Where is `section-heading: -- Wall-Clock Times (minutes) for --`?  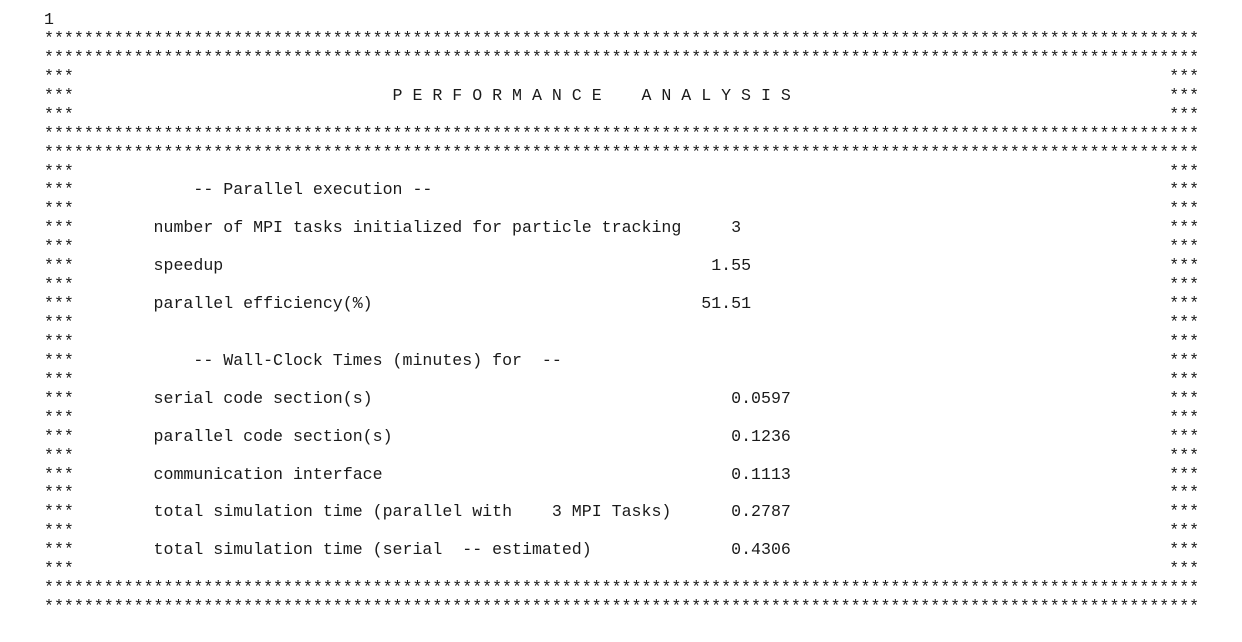 section-heading: -- Wall-Clock Times (minutes) for -- is located at coordinates (377, 360).